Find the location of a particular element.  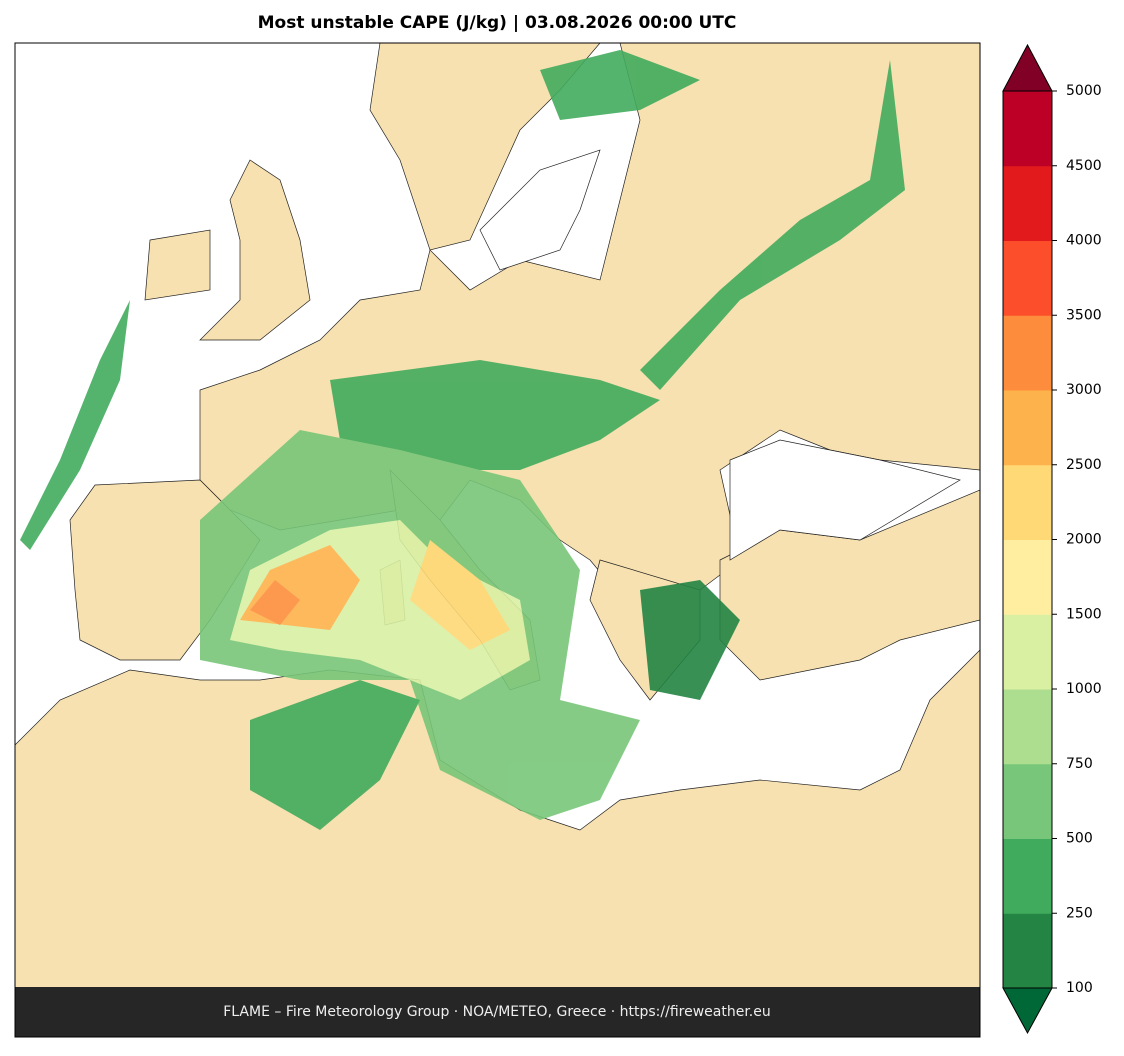

colorbar-extend-max is located at coordinates (1027, 67).